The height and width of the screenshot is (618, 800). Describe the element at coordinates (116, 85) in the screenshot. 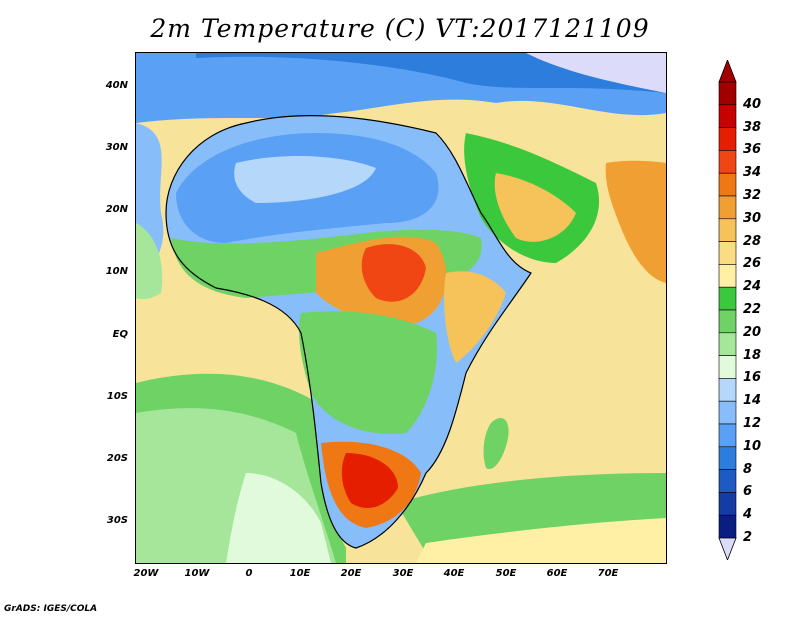

I see `lat-tick-label: 40N` at that location.